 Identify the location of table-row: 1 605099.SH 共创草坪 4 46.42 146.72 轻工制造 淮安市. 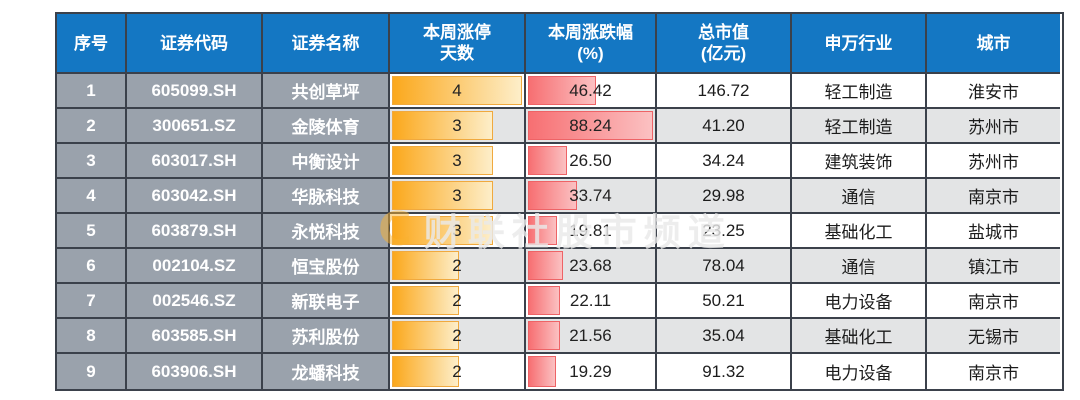
(559, 91).